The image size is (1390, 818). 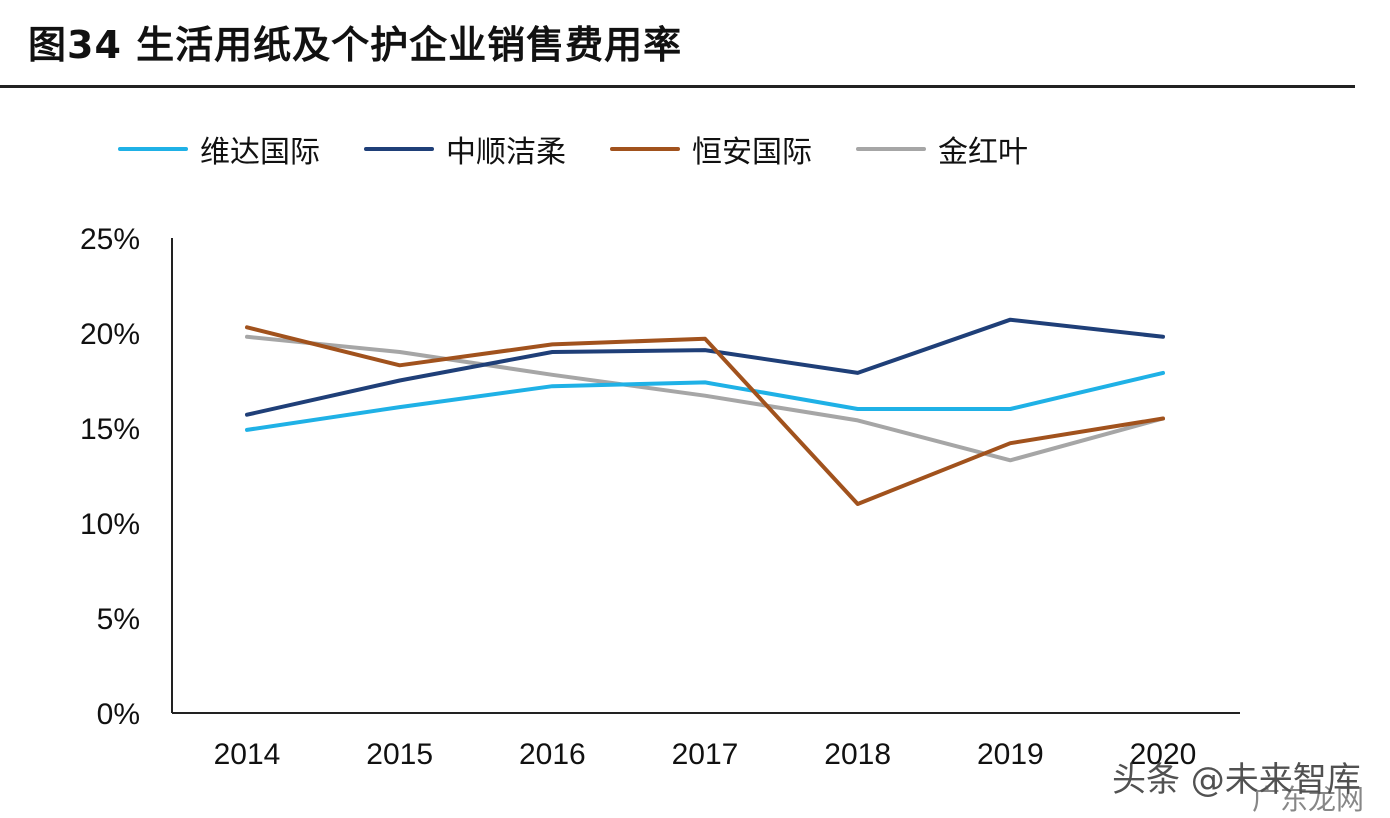 I want to click on y-tick-label: 15%, so click(x=110, y=429).